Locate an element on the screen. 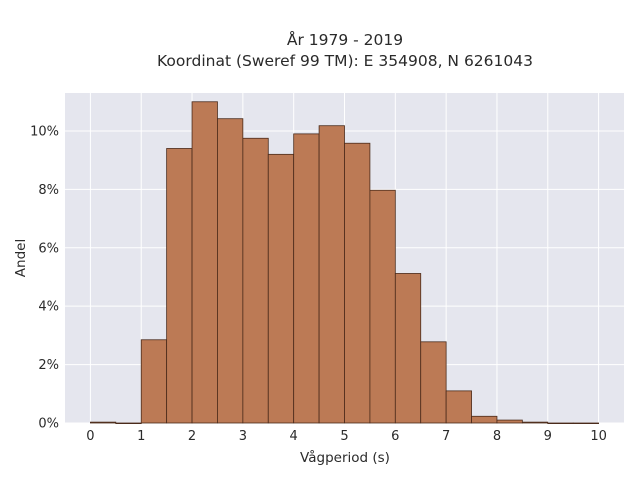 Image resolution: width=640 pixels, height=480 pixels. x-tick-label: 7 is located at coordinates (446, 436).